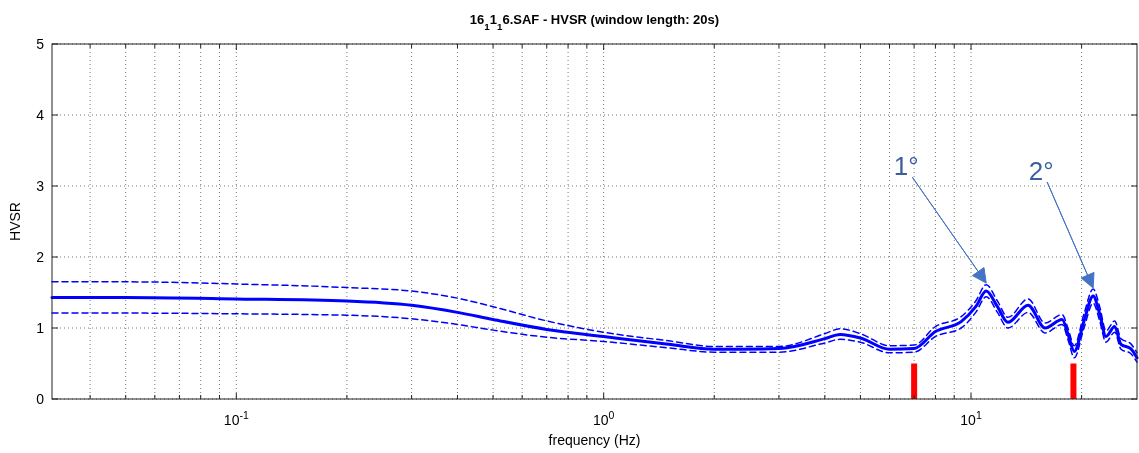 Image resolution: width=1139 pixels, height=453 pixels. I want to click on y-axis-title: HVSR, so click(15, 221).